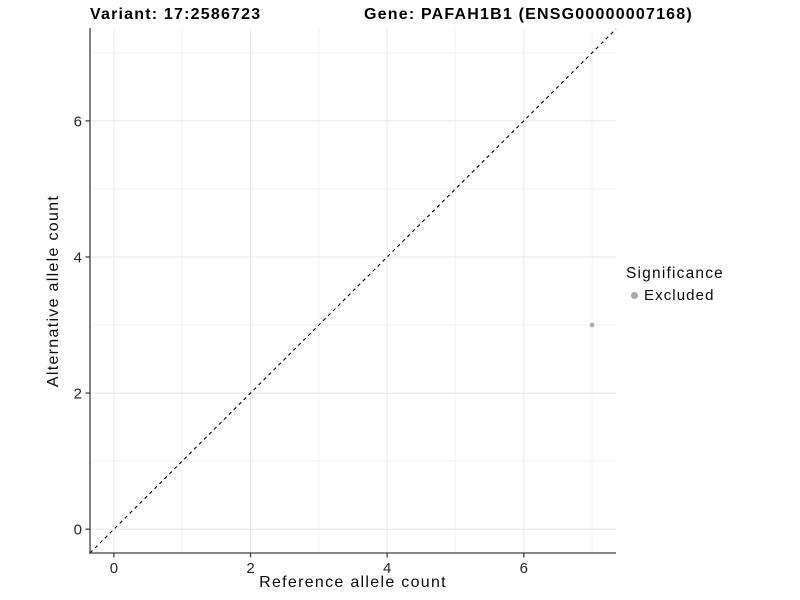 This screenshot has width=800, height=600. Describe the element at coordinates (679, 295) in the screenshot. I see `legend-item-label: Excluded` at that location.